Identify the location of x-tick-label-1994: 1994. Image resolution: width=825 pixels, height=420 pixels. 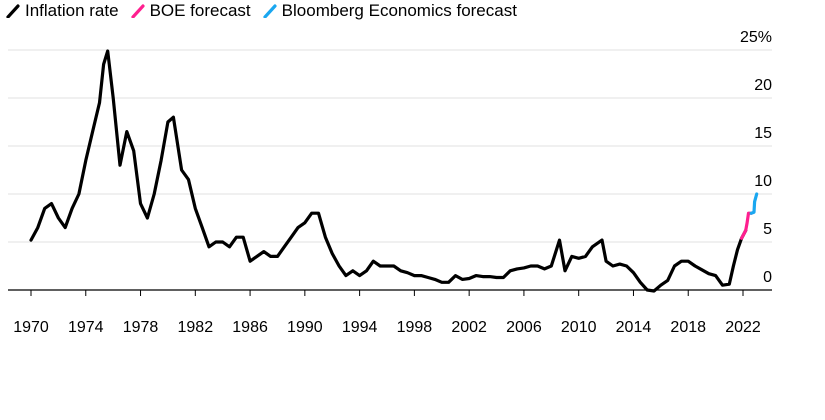
(360, 327).